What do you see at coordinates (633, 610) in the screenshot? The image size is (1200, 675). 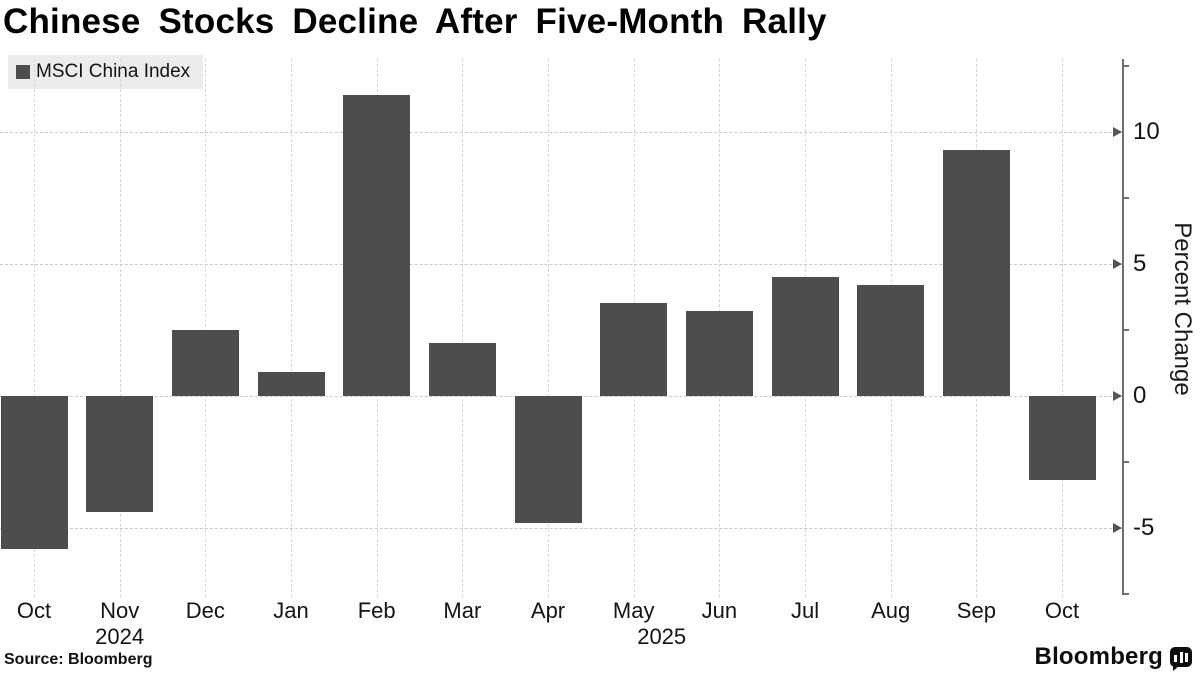 I see `x-axis-tick-label: May` at bounding box center [633, 610].